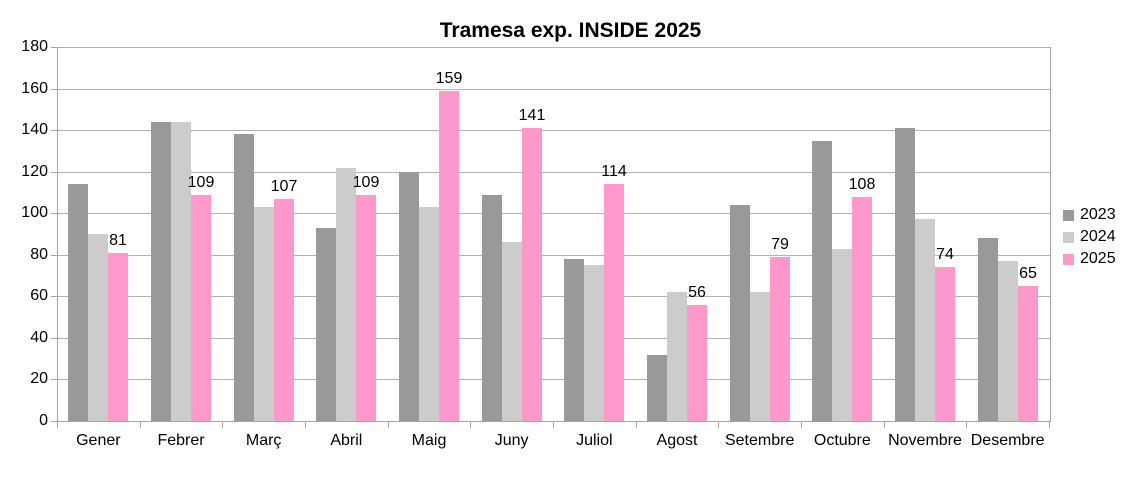 This screenshot has width=1141, height=483. I want to click on bar-2025-abril, so click(366, 308).